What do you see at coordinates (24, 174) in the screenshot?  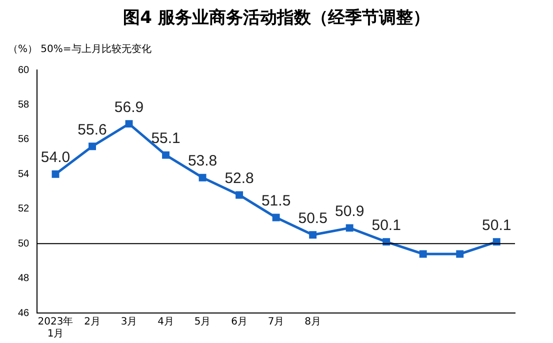 I see `y-tick-label: 54` at bounding box center [24, 174].